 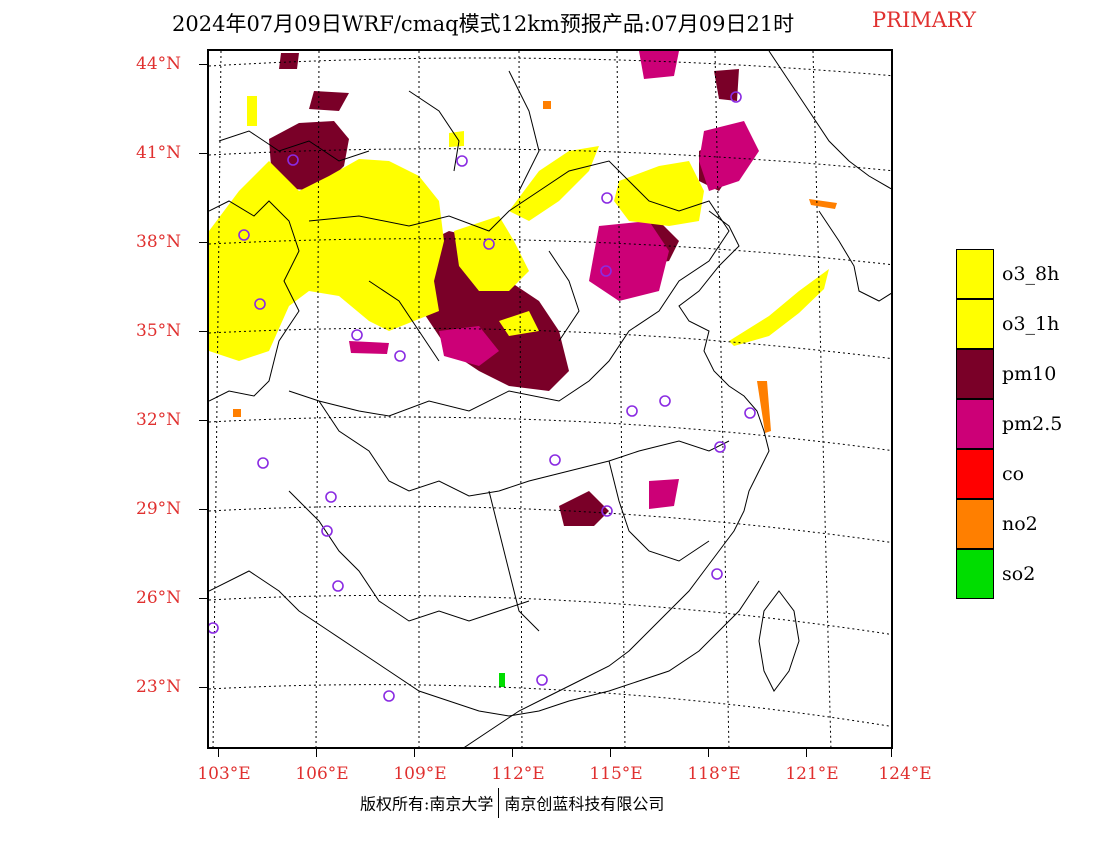 I want to click on pollutant-legend: o3_8h o3_1h pm10 pm2.5 co no2 so2, so click(x=1016, y=424).